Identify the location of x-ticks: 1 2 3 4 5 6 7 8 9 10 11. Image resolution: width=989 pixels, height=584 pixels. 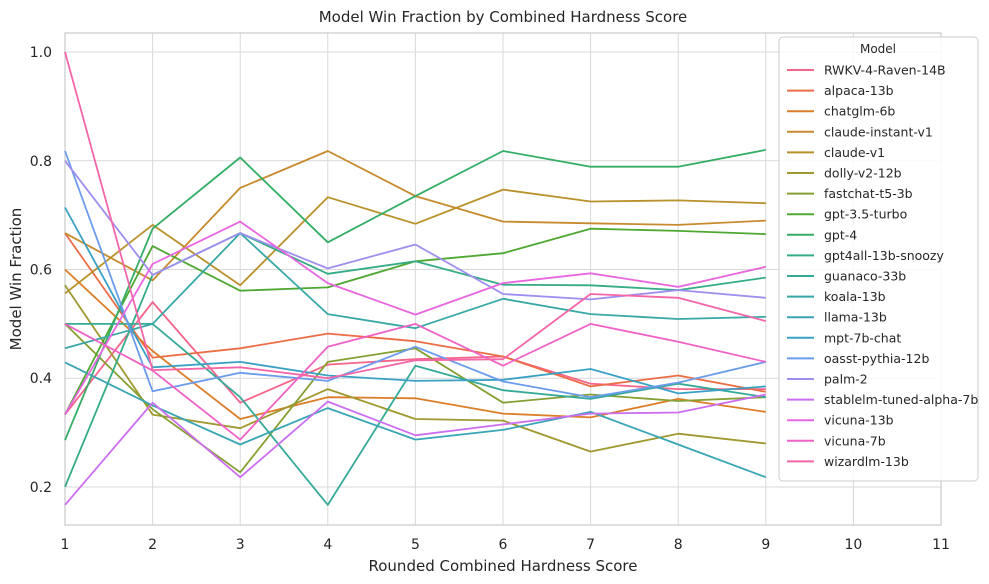
(505, 545).